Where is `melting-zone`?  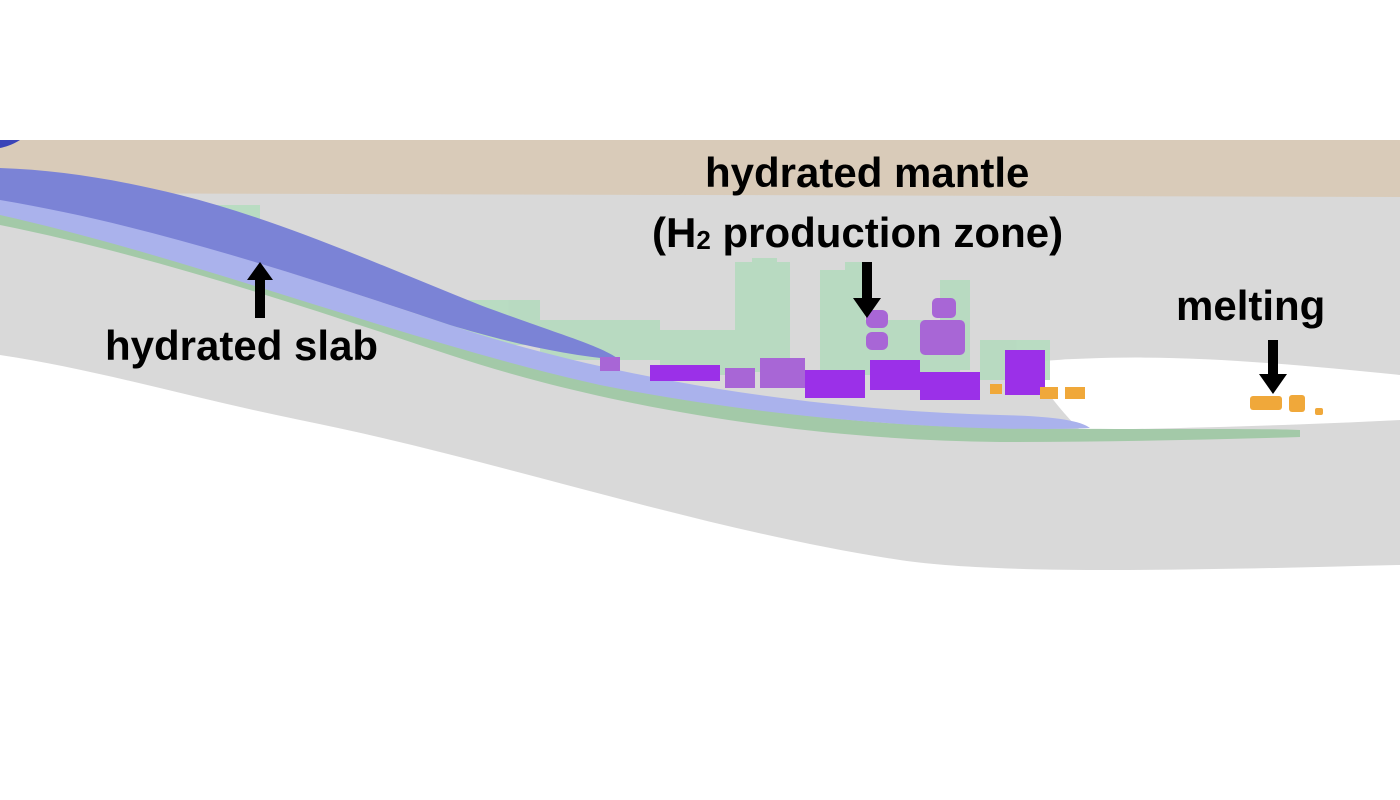 melting-zone is located at coordinates (1156, 399).